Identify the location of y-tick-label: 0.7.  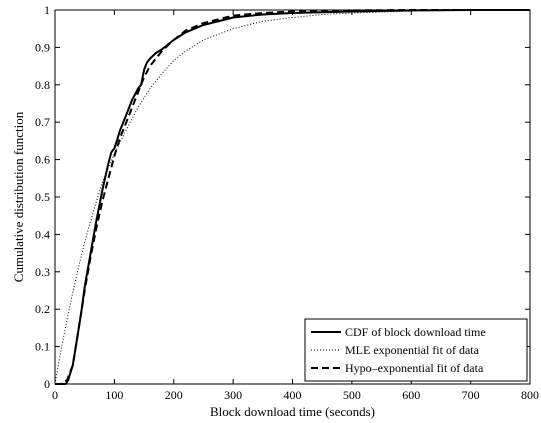
(42, 122).